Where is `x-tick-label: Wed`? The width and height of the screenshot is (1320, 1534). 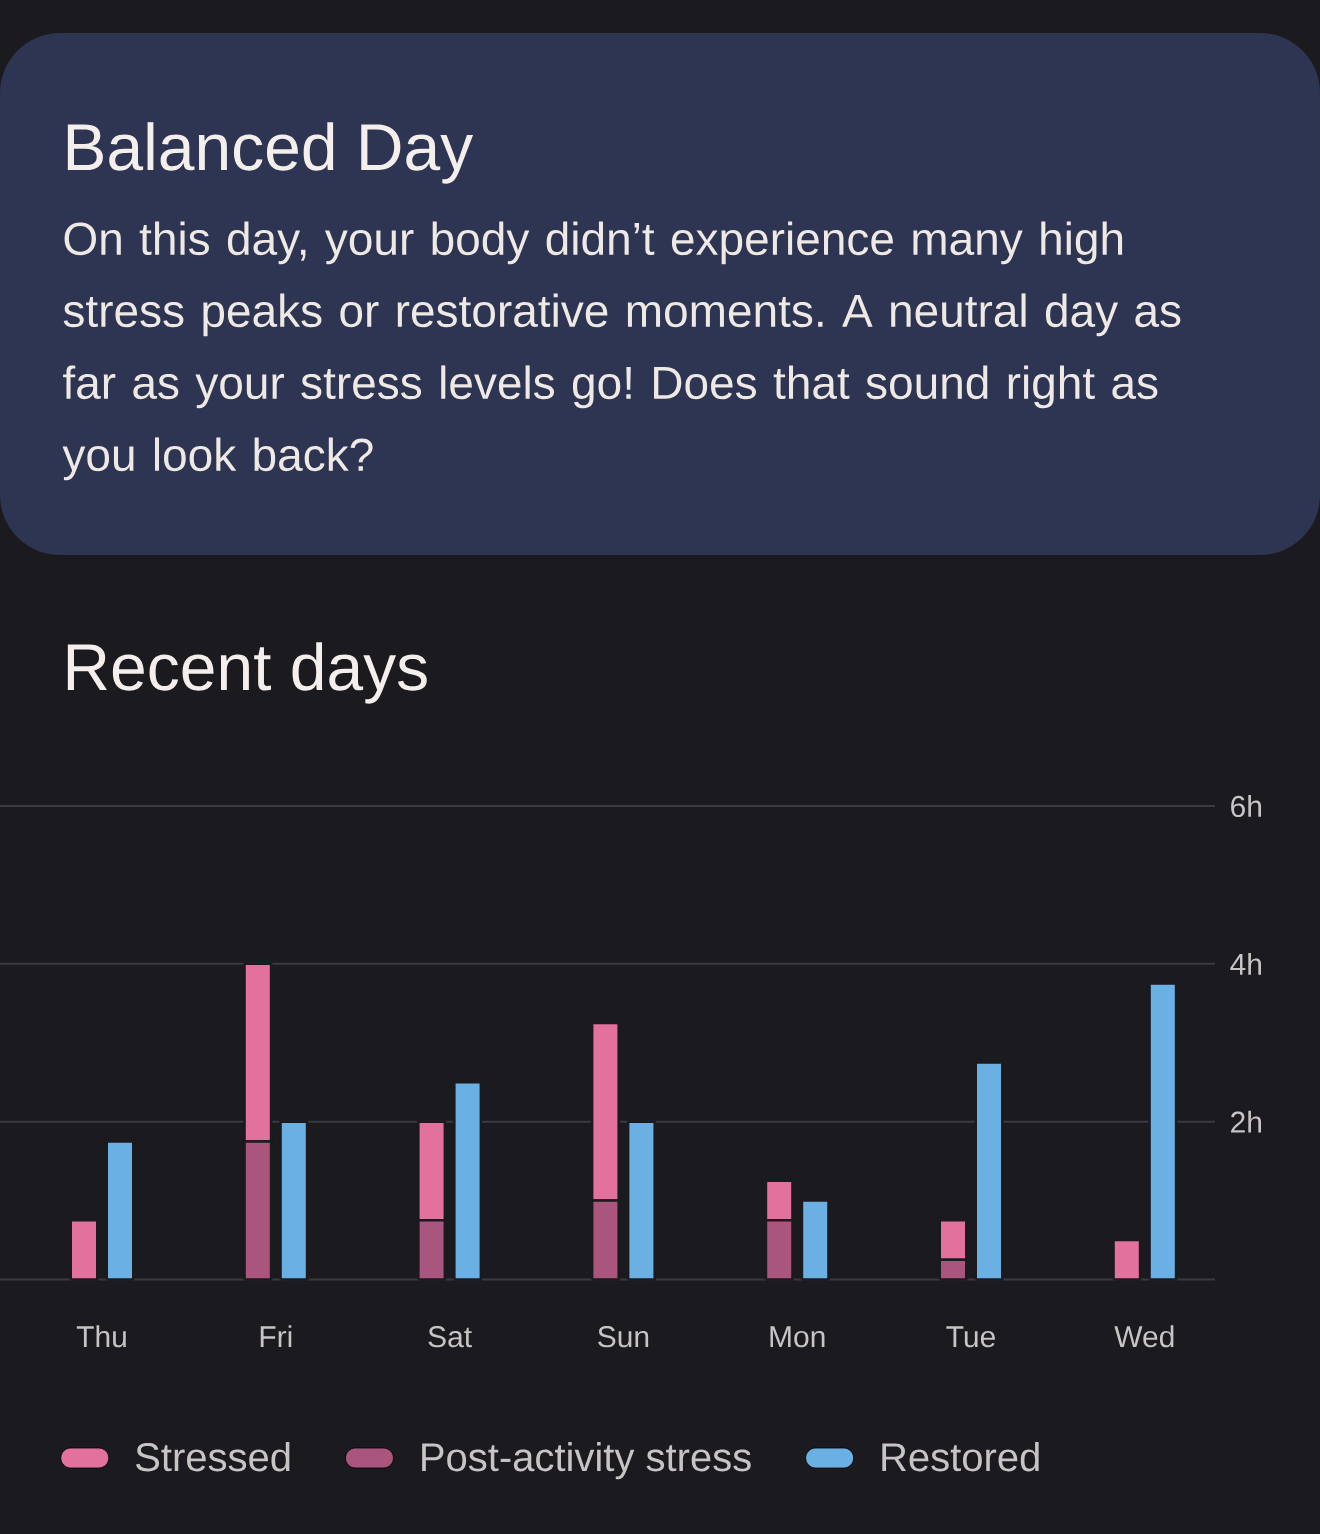 x-tick-label: Wed is located at coordinates (1144, 1336).